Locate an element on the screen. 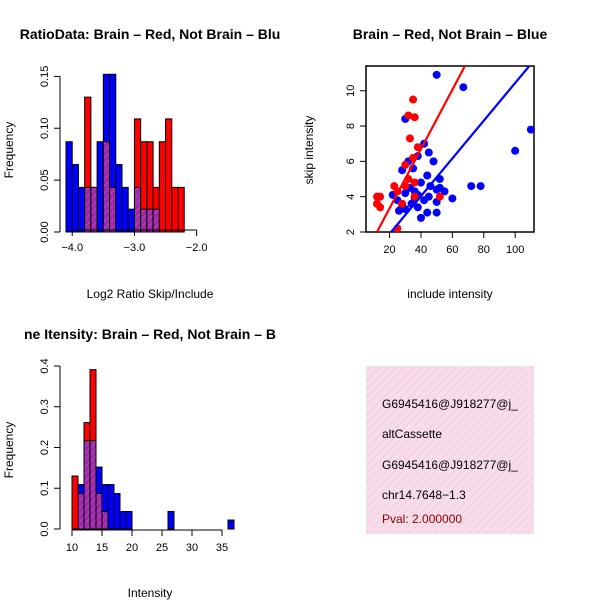  info-panel-background is located at coordinates (450, 450).